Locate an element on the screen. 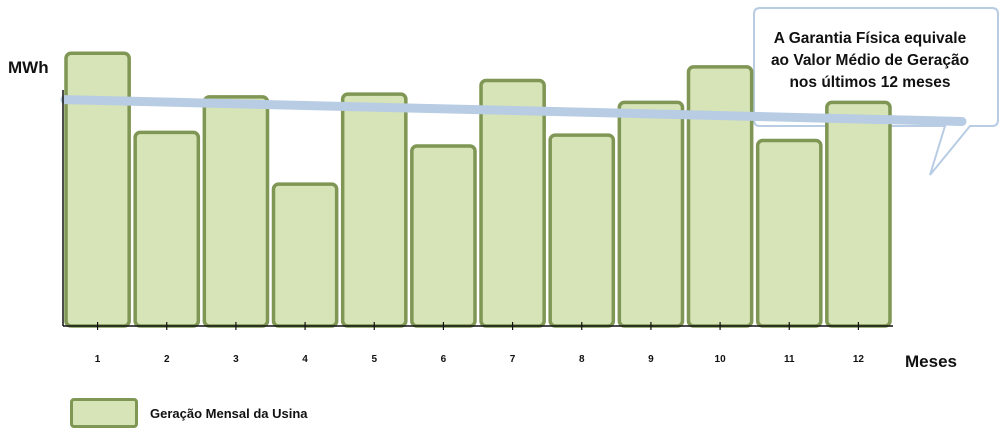 The height and width of the screenshot is (432, 1000). callout-line-2: ao Valor Médio de Geração is located at coordinates (870, 60).